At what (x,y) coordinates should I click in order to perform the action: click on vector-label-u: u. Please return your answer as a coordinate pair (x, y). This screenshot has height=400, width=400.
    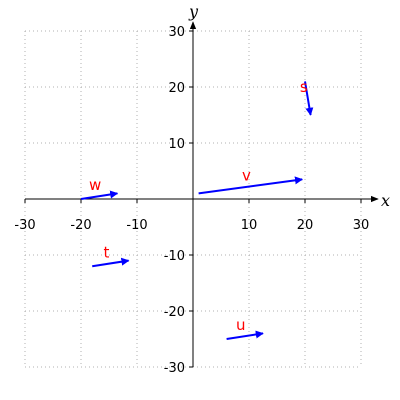
    Looking at the image, I should click on (241, 325).